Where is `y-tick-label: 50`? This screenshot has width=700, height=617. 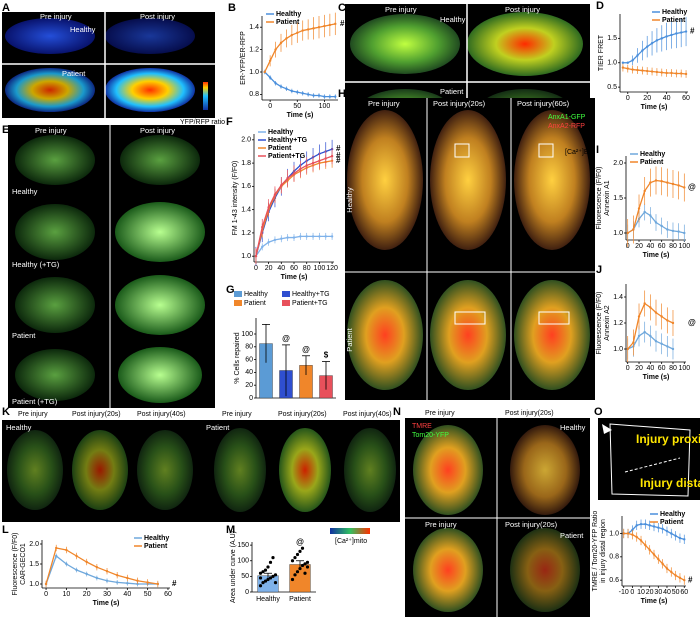
y-tick-label: 50 is located at coordinates (245, 576).